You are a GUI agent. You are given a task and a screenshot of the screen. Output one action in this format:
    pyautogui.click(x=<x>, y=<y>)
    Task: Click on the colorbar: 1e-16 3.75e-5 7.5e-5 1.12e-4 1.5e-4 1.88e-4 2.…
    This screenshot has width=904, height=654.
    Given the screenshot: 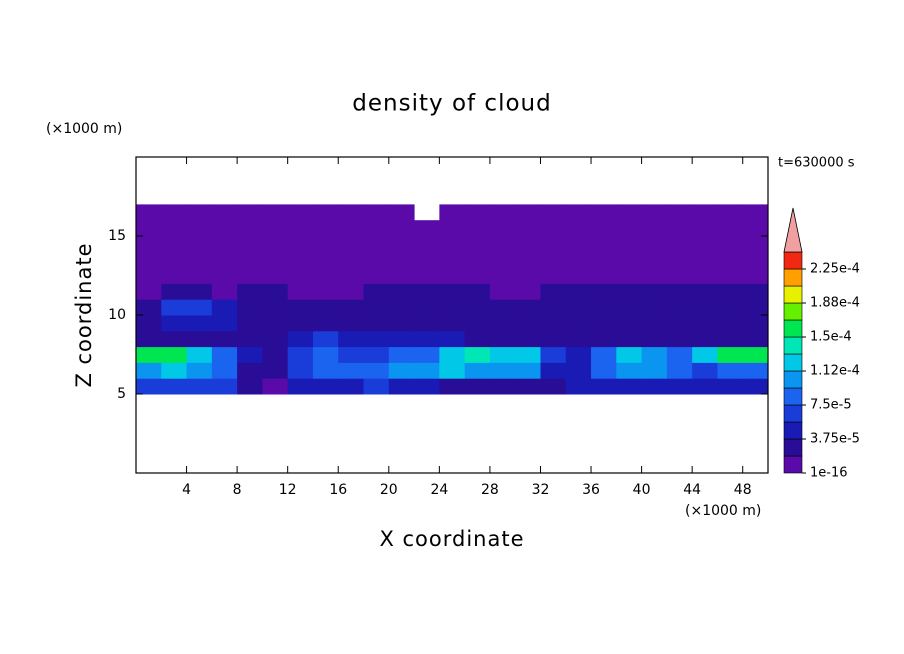 What is the action you would take?
    pyautogui.click(x=821, y=344)
    